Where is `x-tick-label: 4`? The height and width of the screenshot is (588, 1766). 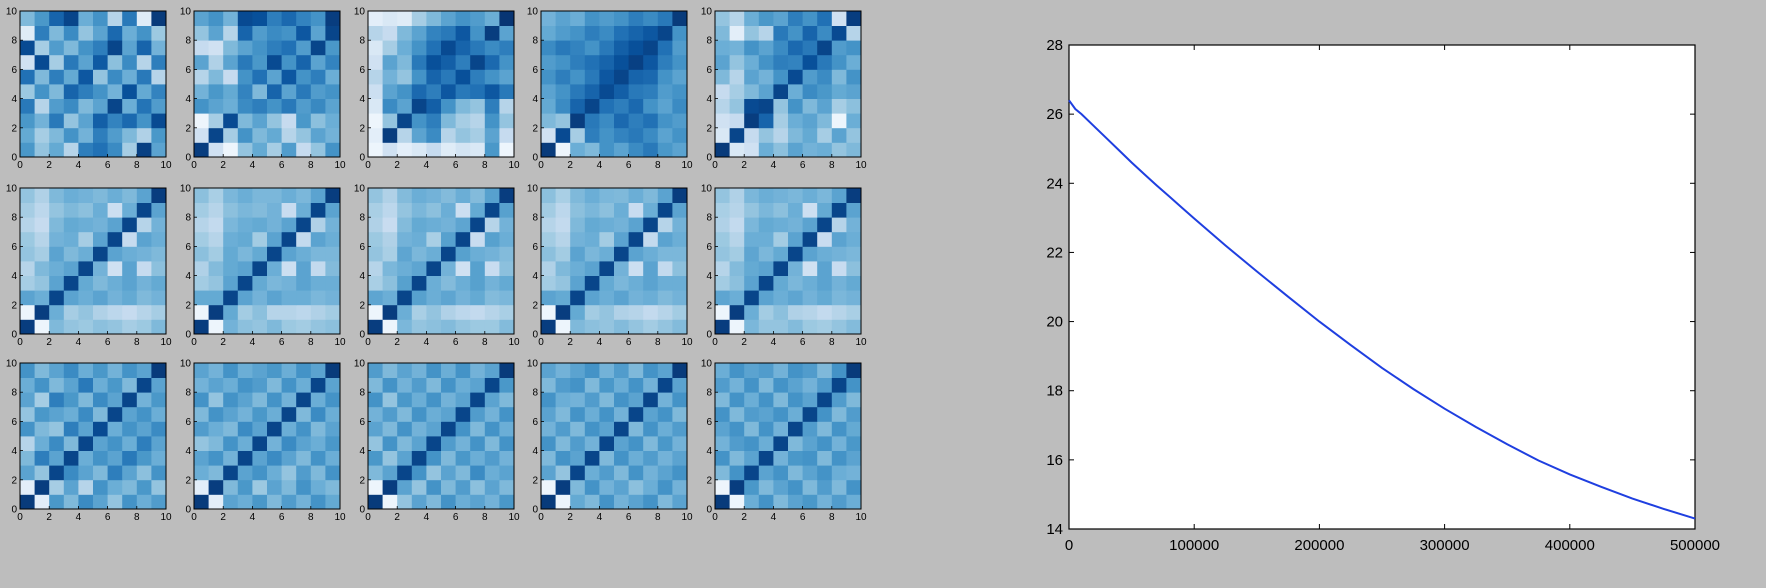
x-tick-label: 4 is located at coordinates (600, 342).